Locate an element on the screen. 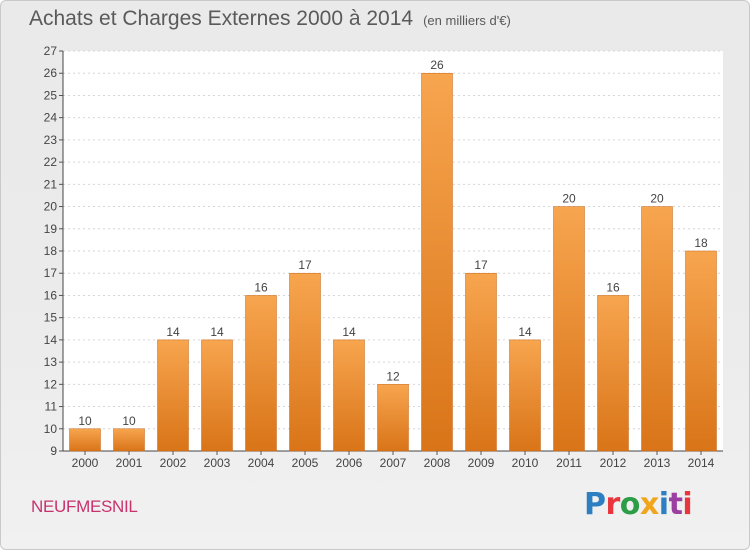  y-tick-label: 9 is located at coordinates (53, 451).